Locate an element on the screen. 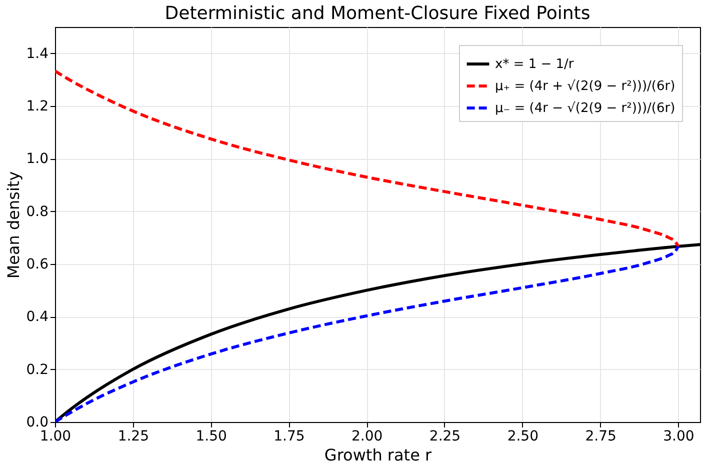 The height and width of the screenshot is (468, 705). y-axis-title: Mean density is located at coordinates (14, 225).